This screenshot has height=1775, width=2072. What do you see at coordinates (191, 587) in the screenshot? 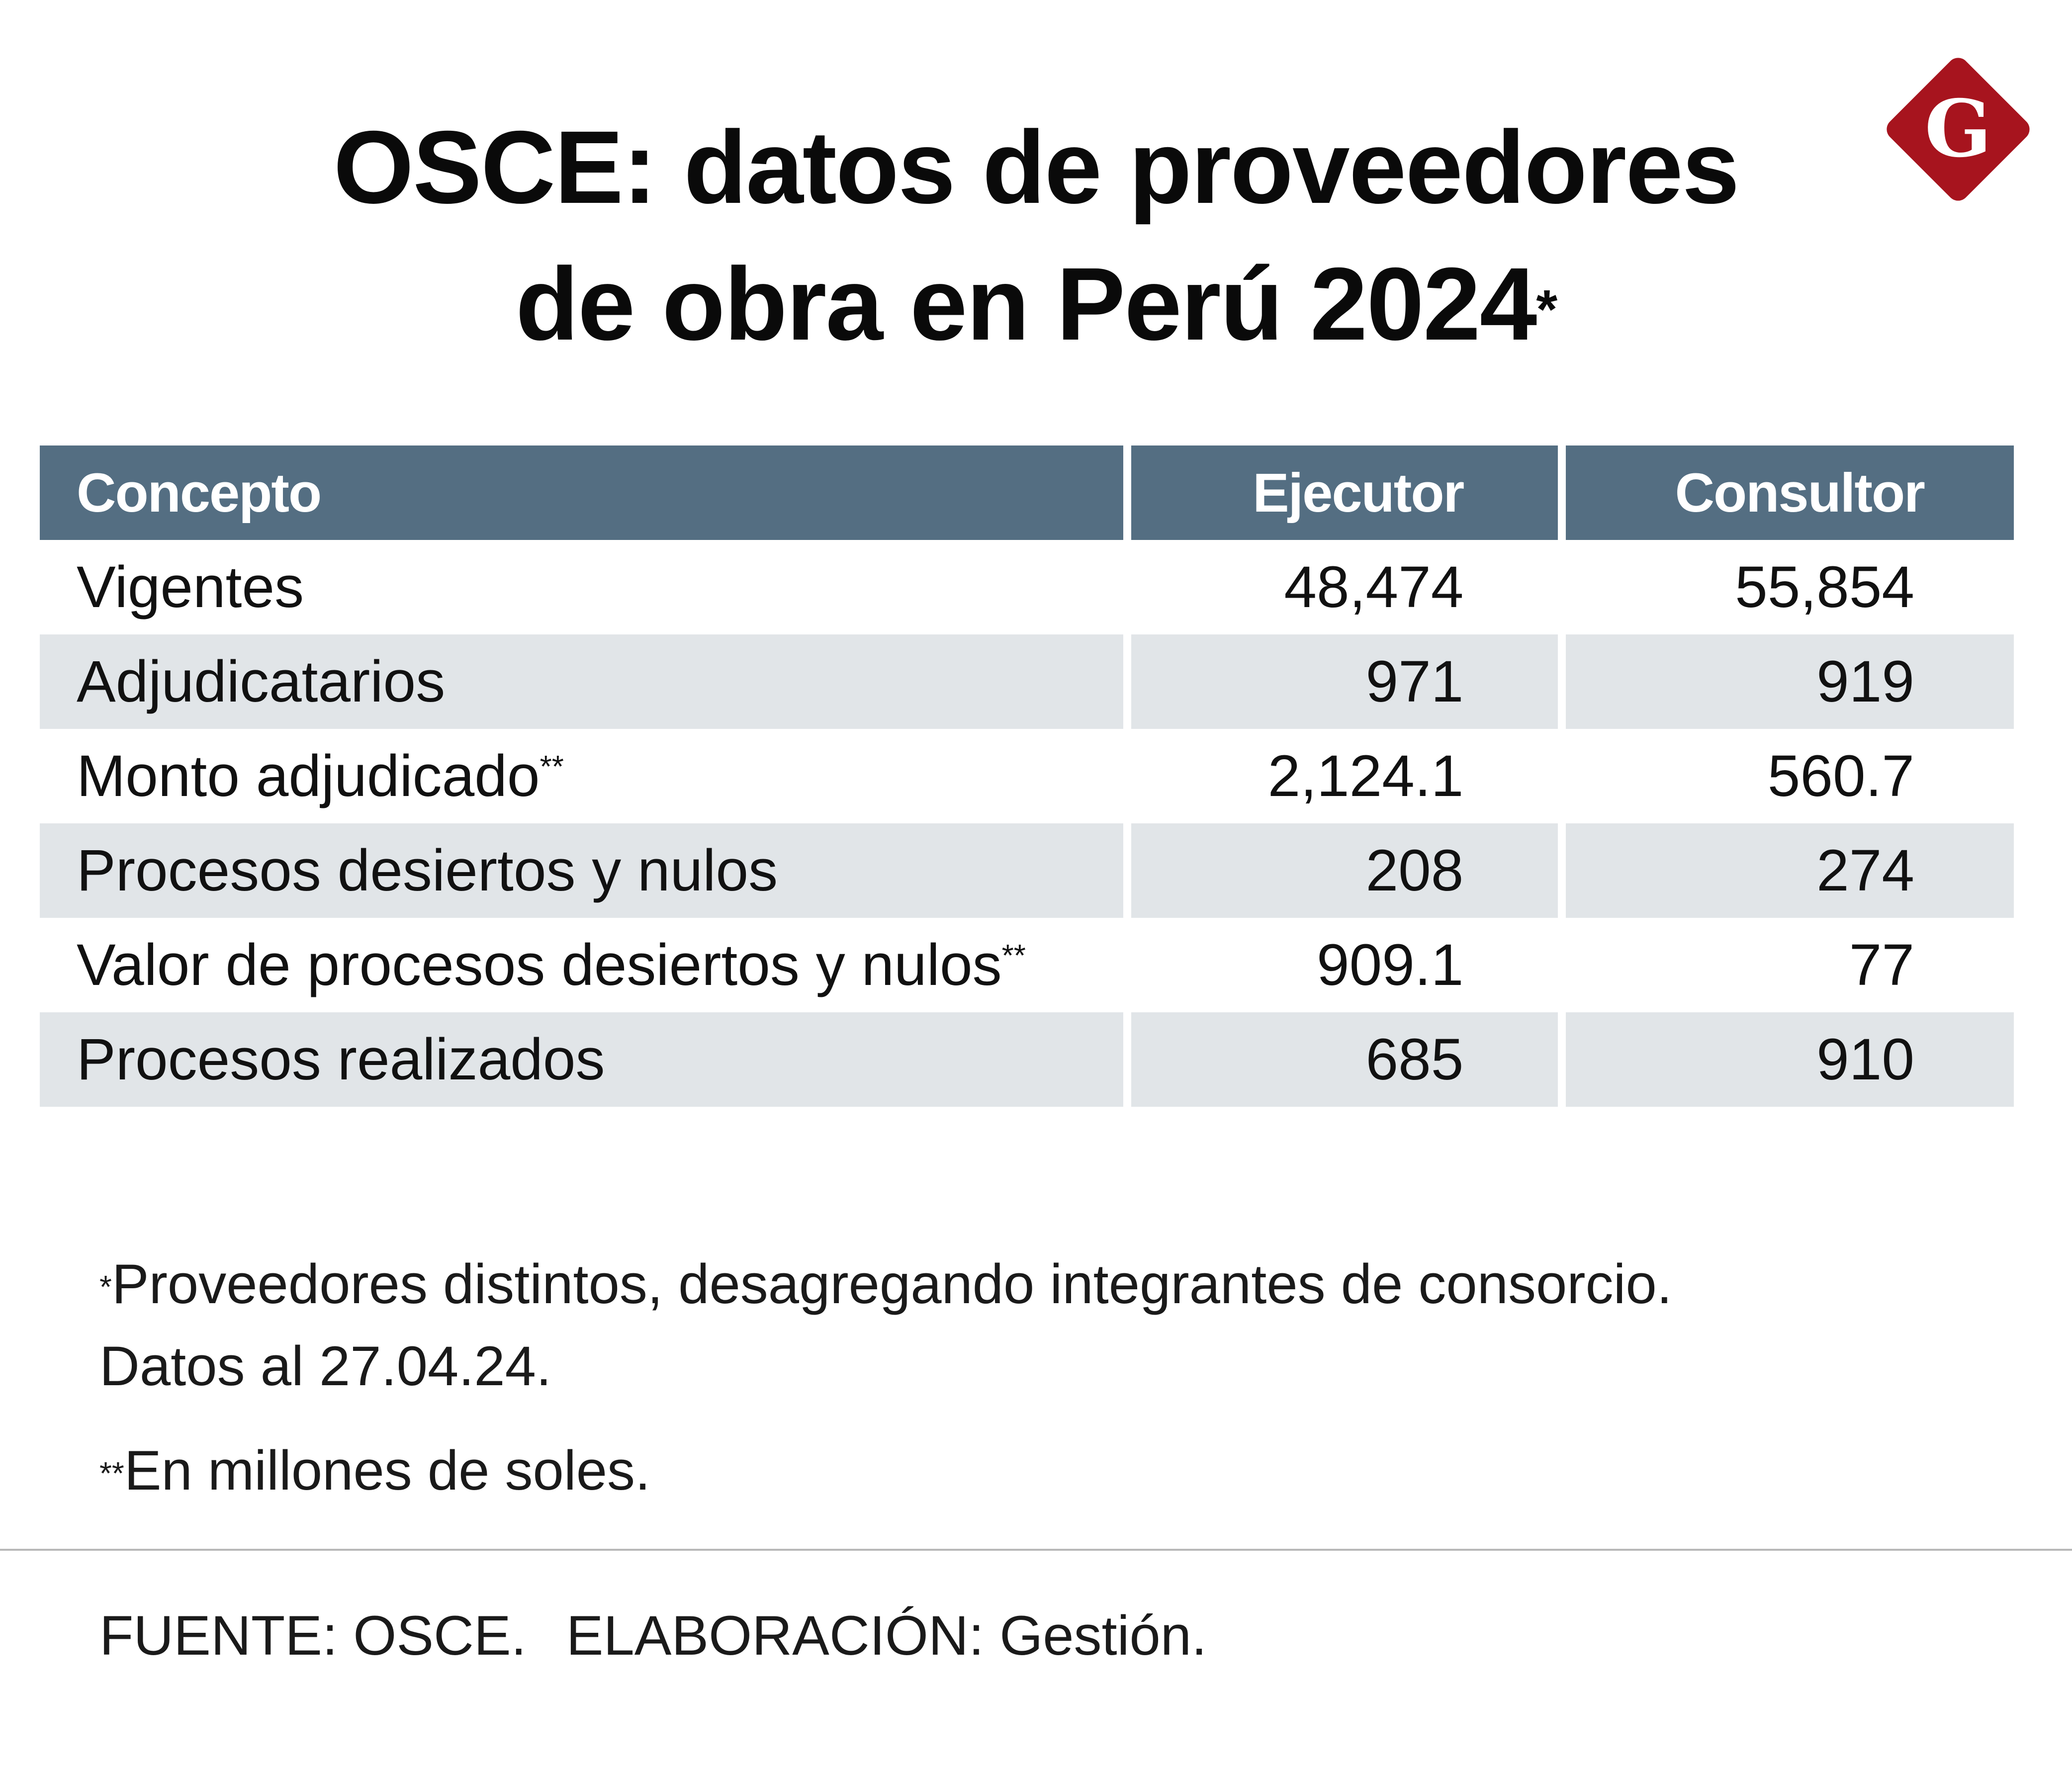
I see `row-label: Vigentes` at bounding box center [191, 587].